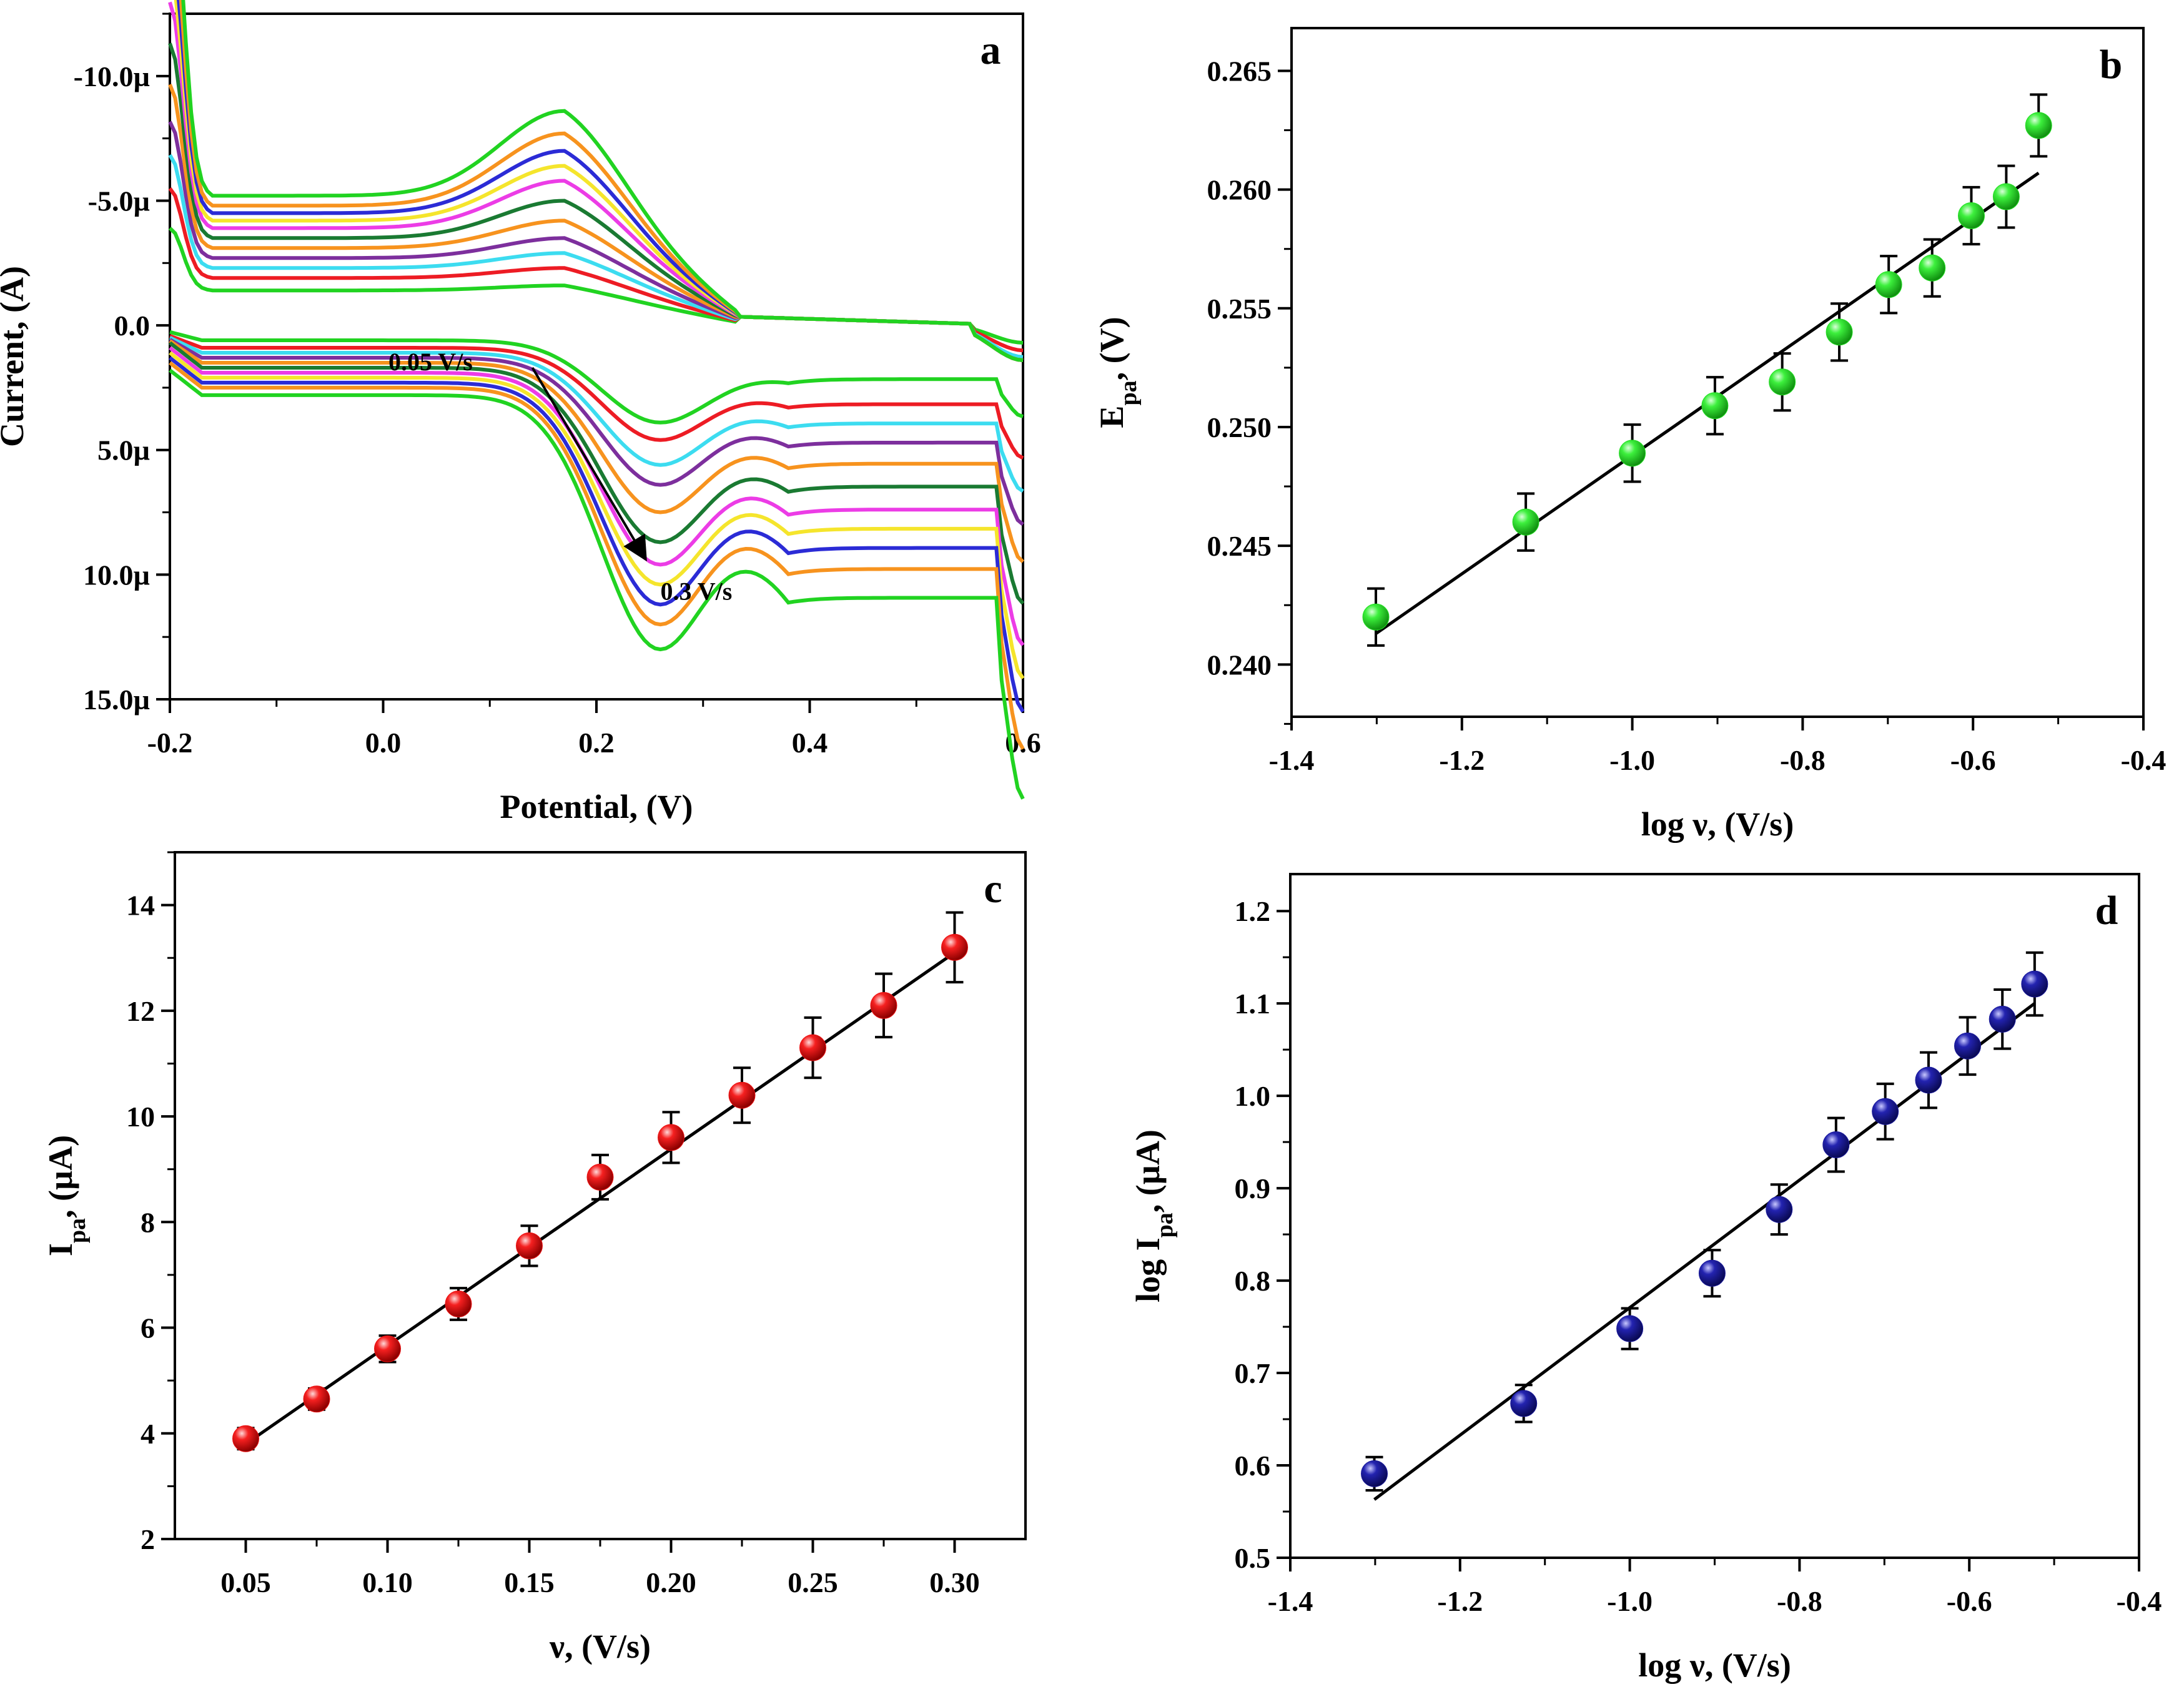 The width and height of the screenshot is (2184, 1692). I want to click on y-tick-label: 5.0µ, so click(124, 450).